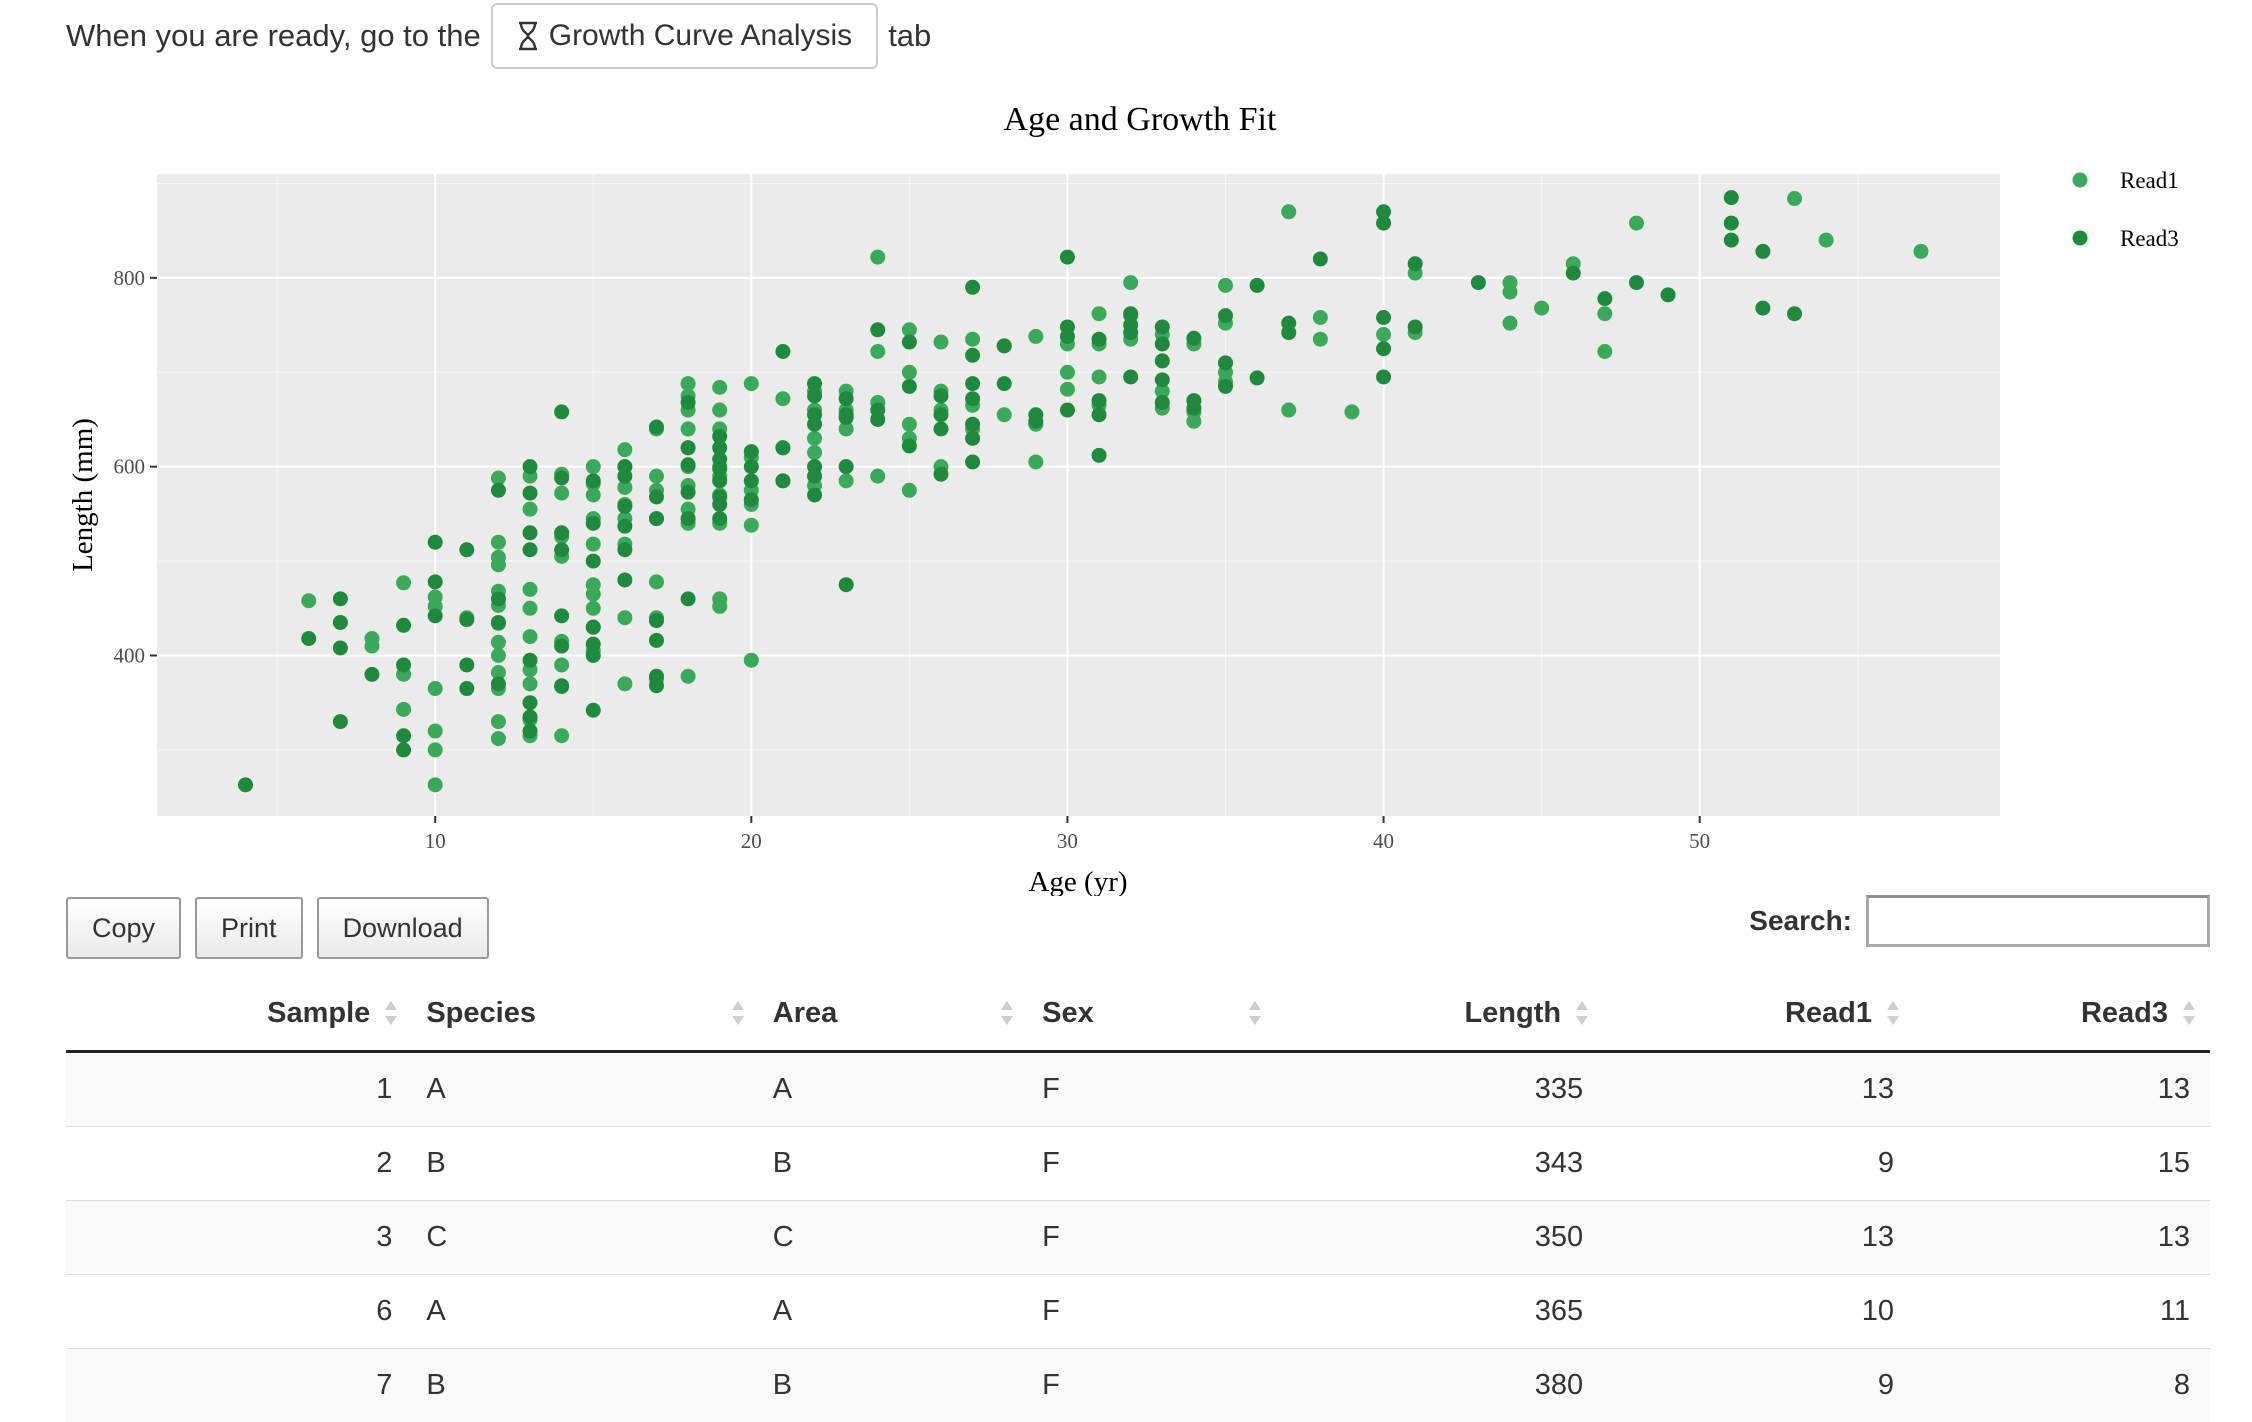 Image resolution: width=2252 pixels, height=1422 pixels. I want to click on table-search: Search:, so click(1979, 921).